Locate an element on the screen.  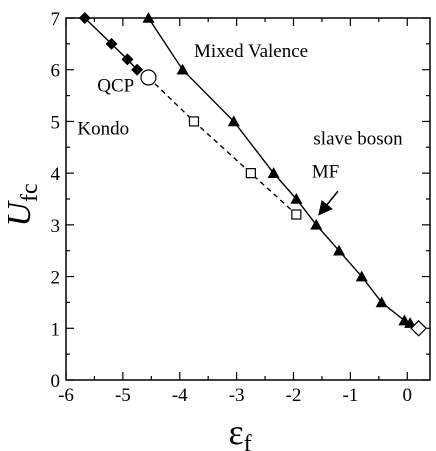
x-tick-label: -3 is located at coordinates (237, 395).